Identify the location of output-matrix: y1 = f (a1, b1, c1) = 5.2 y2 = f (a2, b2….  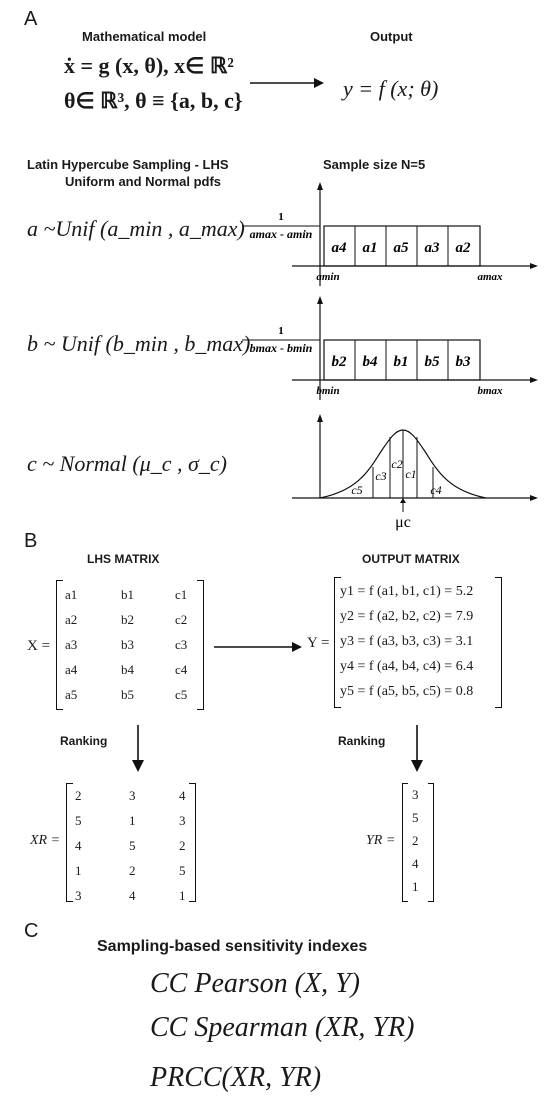
(418, 642).